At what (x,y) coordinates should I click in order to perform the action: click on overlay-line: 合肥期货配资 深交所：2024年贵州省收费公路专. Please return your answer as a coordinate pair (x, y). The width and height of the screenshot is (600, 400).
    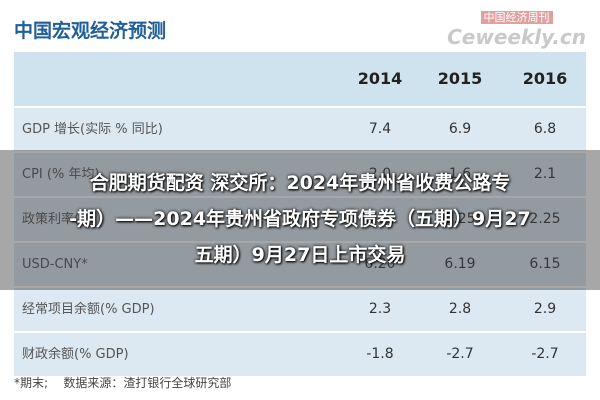
    Looking at the image, I should click on (300, 183).